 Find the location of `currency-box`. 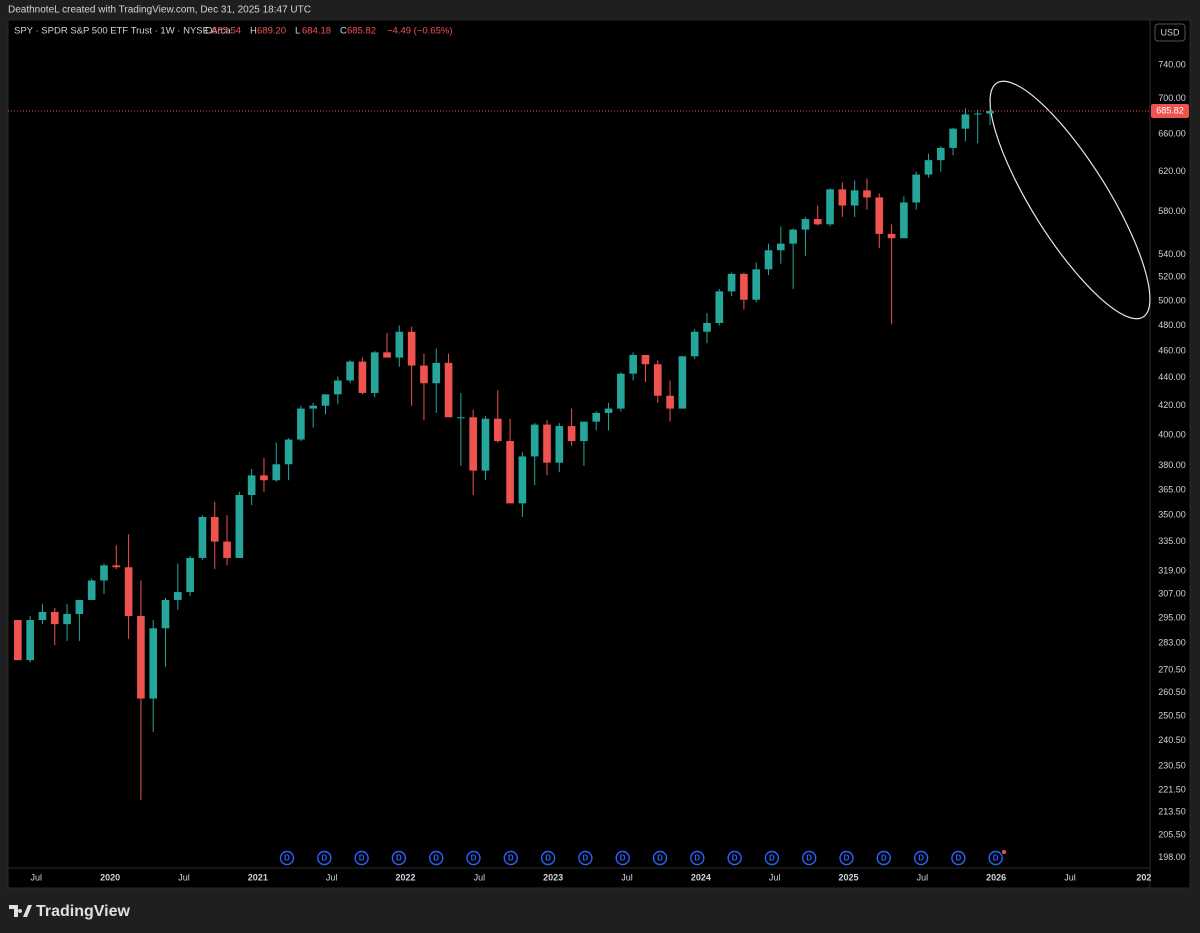

currency-box is located at coordinates (1170, 32).